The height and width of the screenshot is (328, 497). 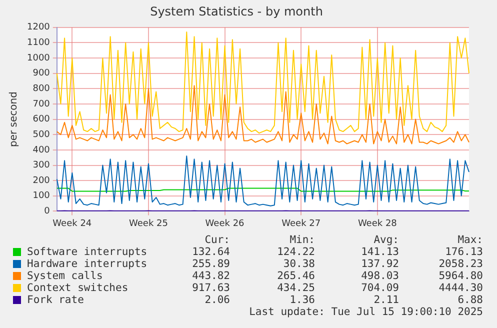 What do you see at coordinates (469, 300) in the screenshot?
I see `text: 6.88` at bounding box center [469, 300].